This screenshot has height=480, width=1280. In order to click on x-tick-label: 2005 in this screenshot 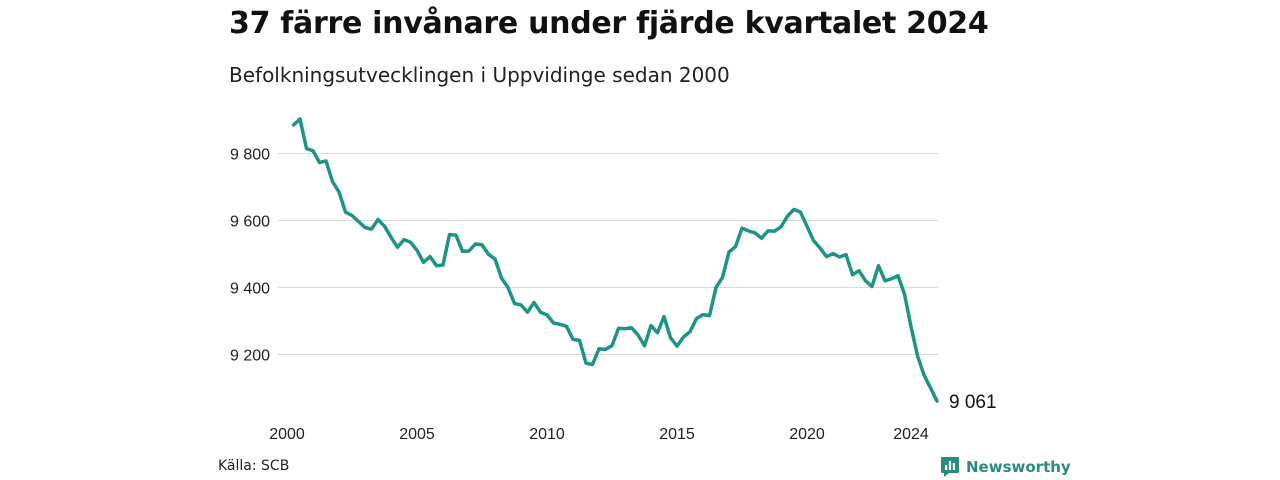, I will do `click(417, 434)`.